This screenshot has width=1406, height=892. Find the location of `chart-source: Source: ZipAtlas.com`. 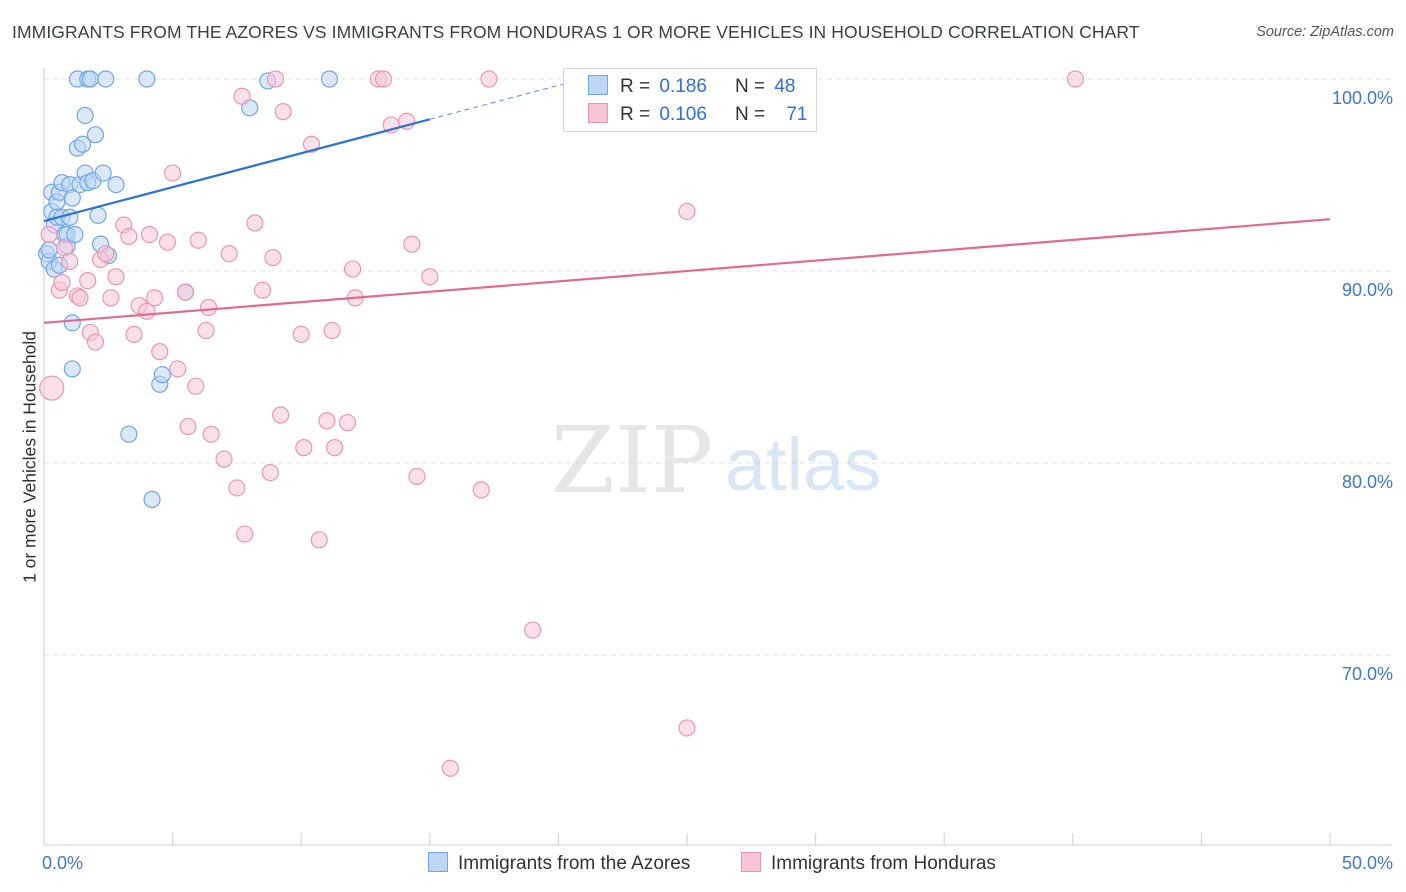

chart-source: Source: ZipAtlas.com is located at coordinates (1325, 32).